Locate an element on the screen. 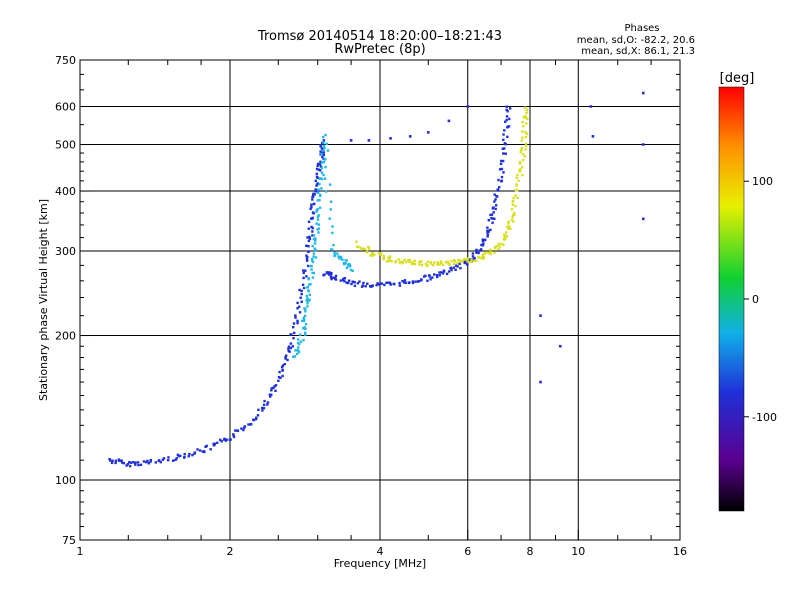 This screenshot has width=800, height=604. x-tick-label: 1 is located at coordinates (80, 551).